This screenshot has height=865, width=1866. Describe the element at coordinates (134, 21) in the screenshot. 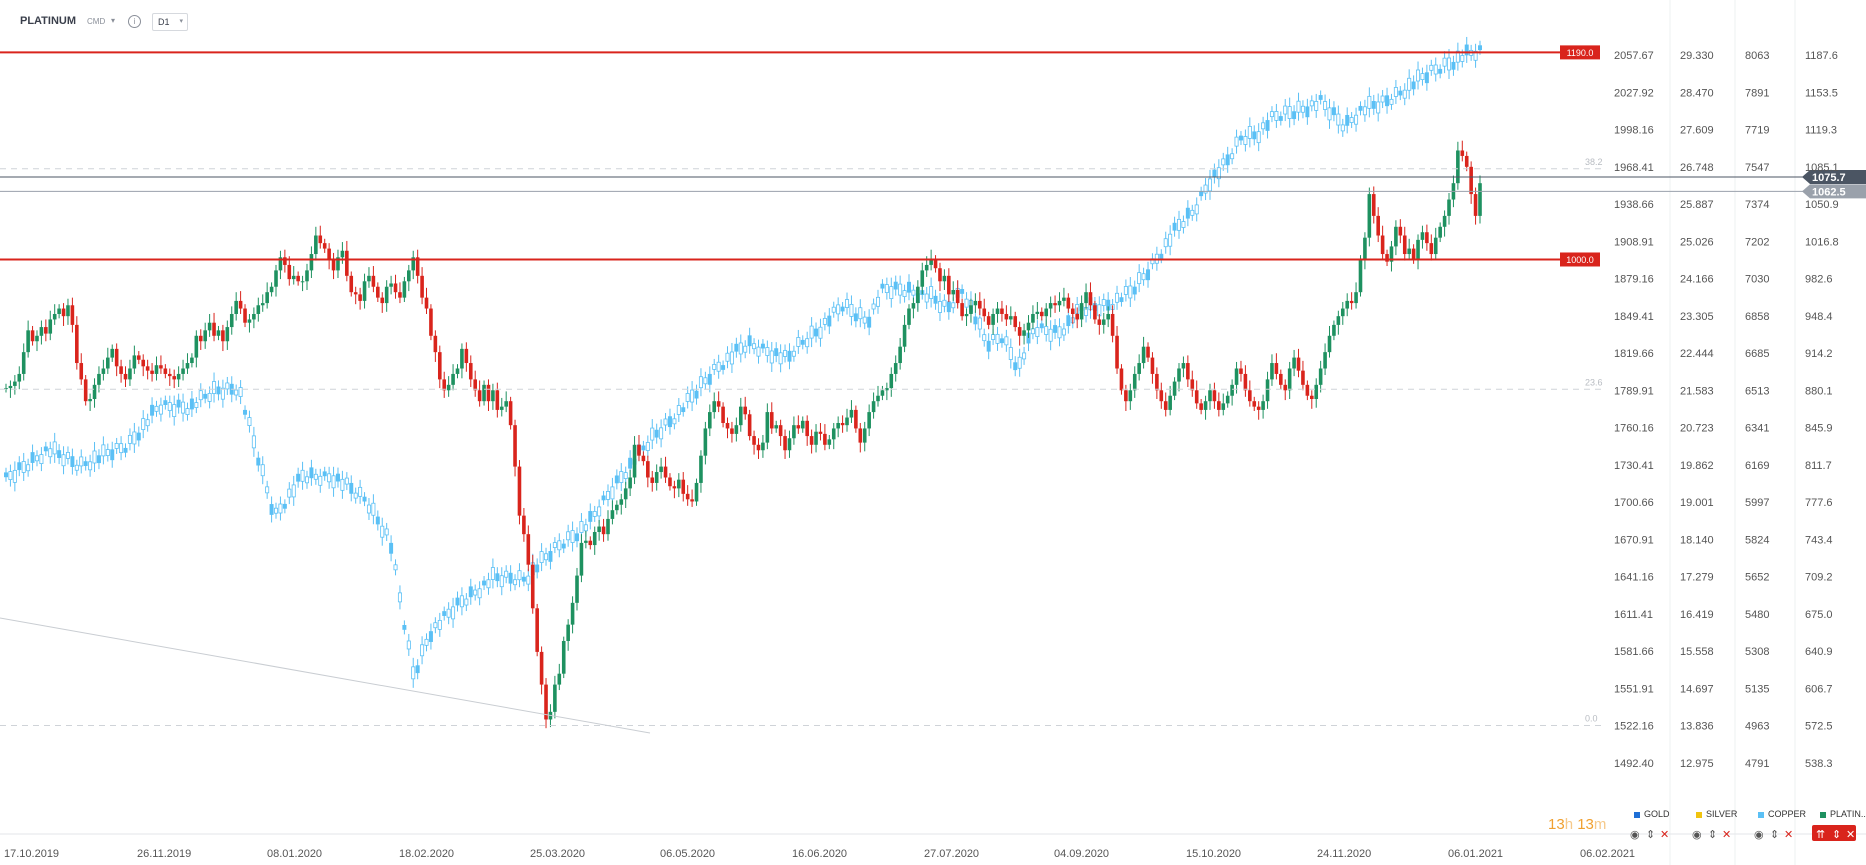

I see `info-icon: i` at that location.